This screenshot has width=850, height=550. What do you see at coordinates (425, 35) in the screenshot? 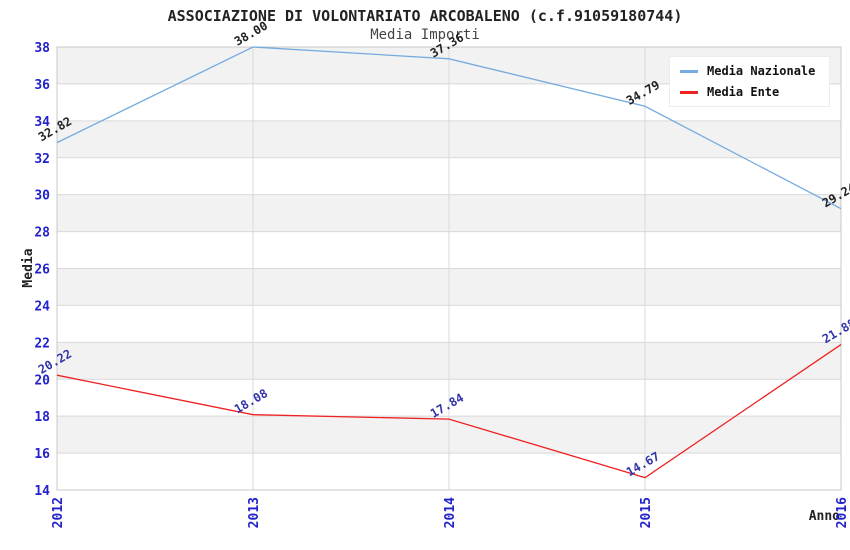
I see `chart-subtitle: Media Importi` at bounding box center [425, 35].